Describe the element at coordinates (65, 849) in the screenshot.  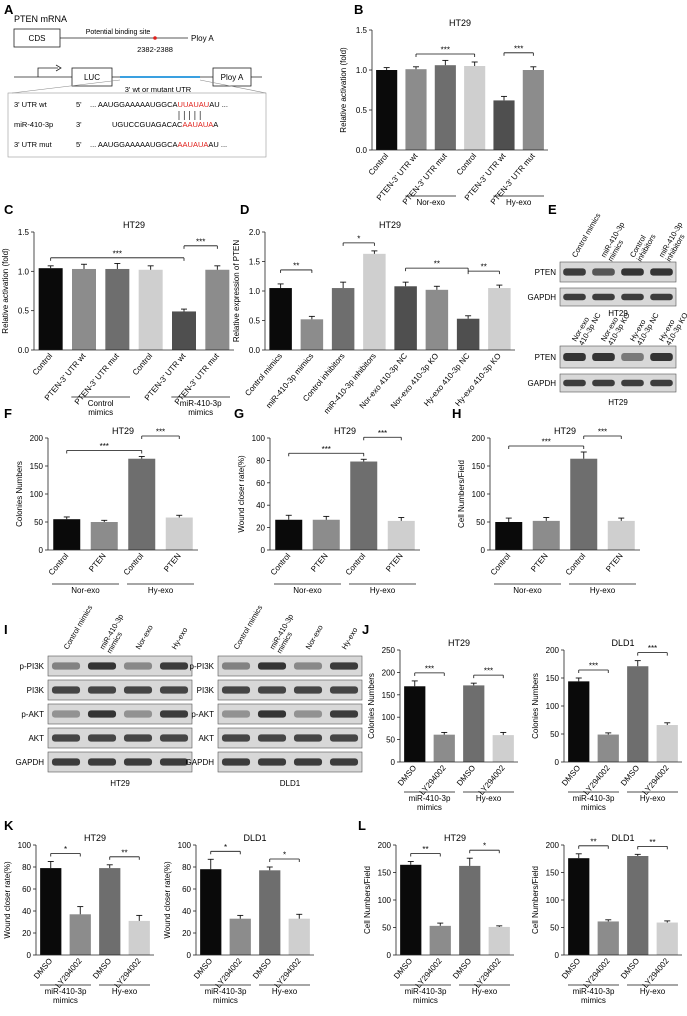
I see `significance-stars: *` at that location.